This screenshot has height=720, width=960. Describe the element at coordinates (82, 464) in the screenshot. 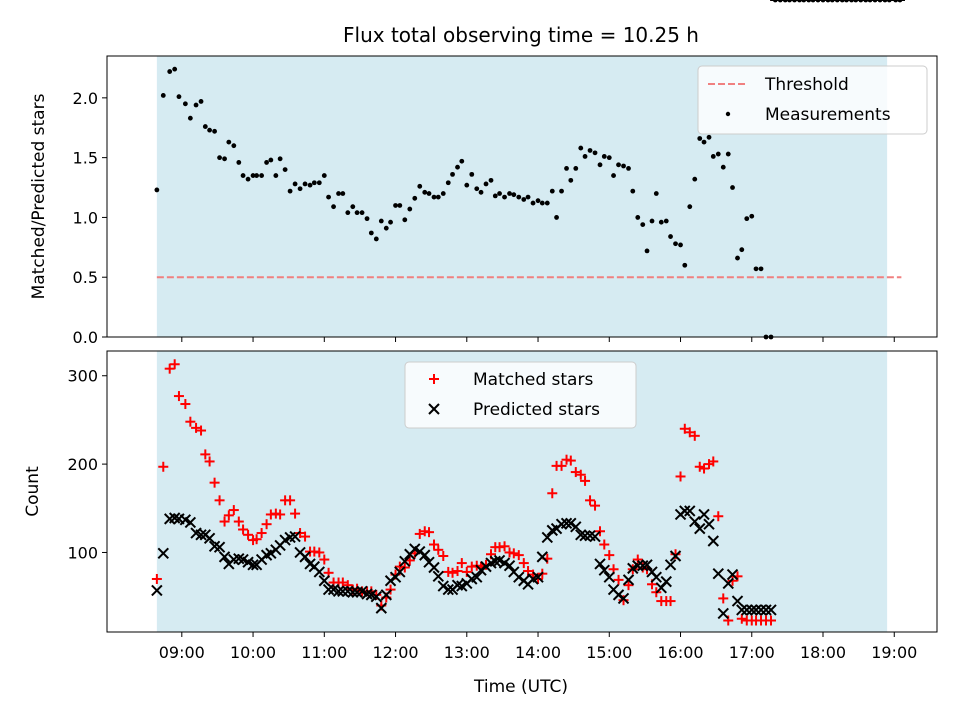

I see `bottom-y-tick-label: 200` at that location.